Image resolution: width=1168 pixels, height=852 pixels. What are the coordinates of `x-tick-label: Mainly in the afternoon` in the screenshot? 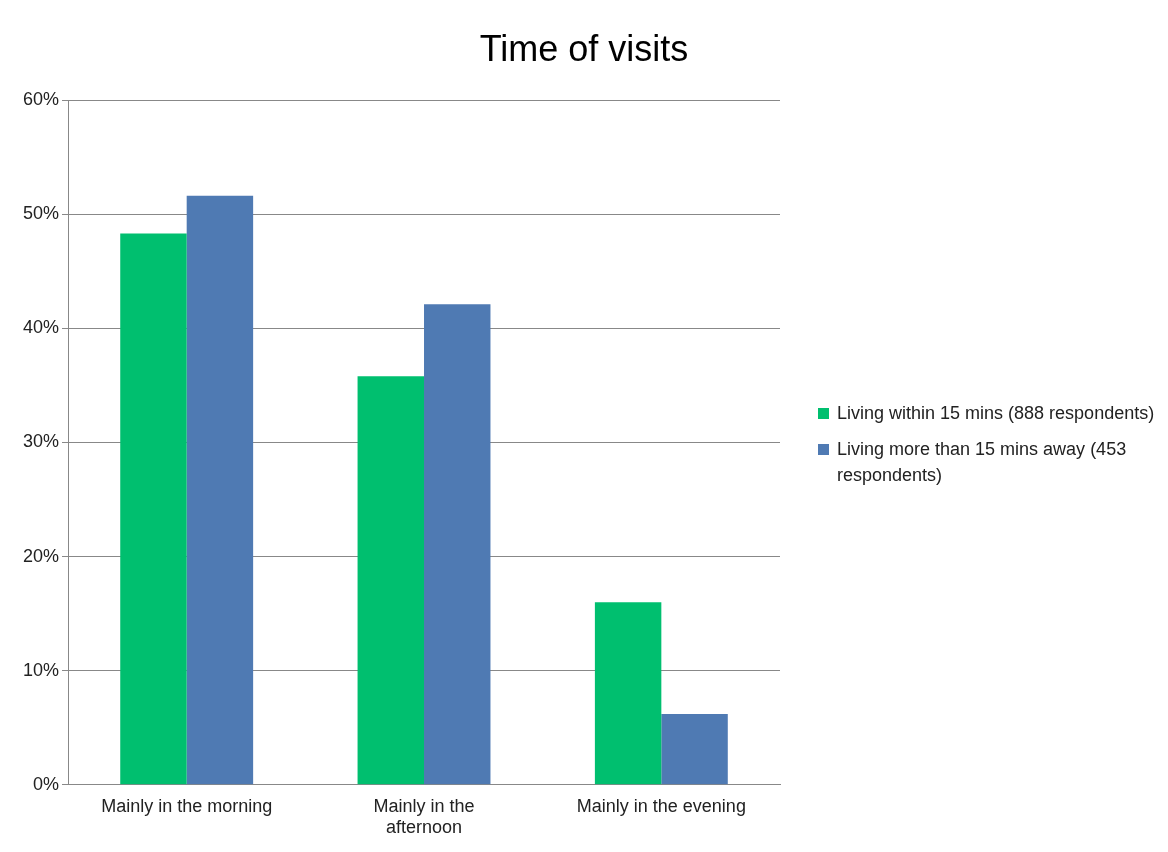 It's located at (424, 816).